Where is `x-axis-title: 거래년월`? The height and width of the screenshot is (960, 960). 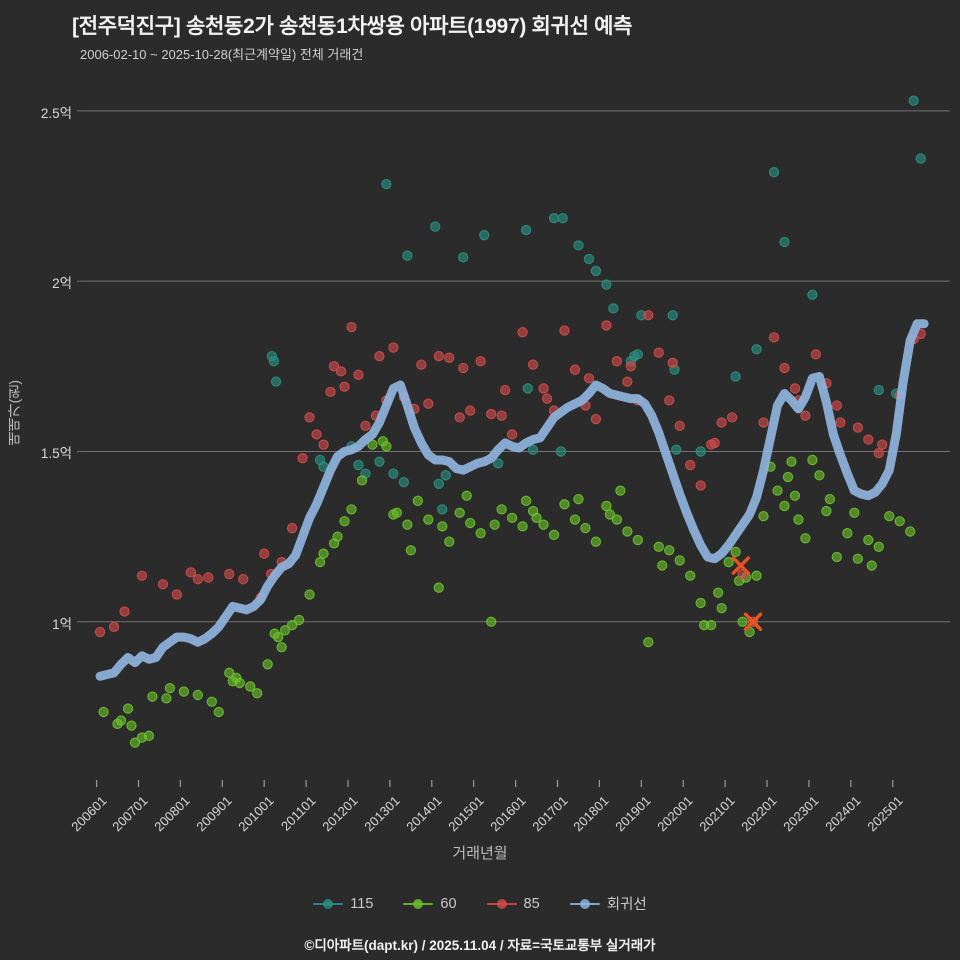 x-axis-title: 거래년월 is located at coordinates (480, 853).